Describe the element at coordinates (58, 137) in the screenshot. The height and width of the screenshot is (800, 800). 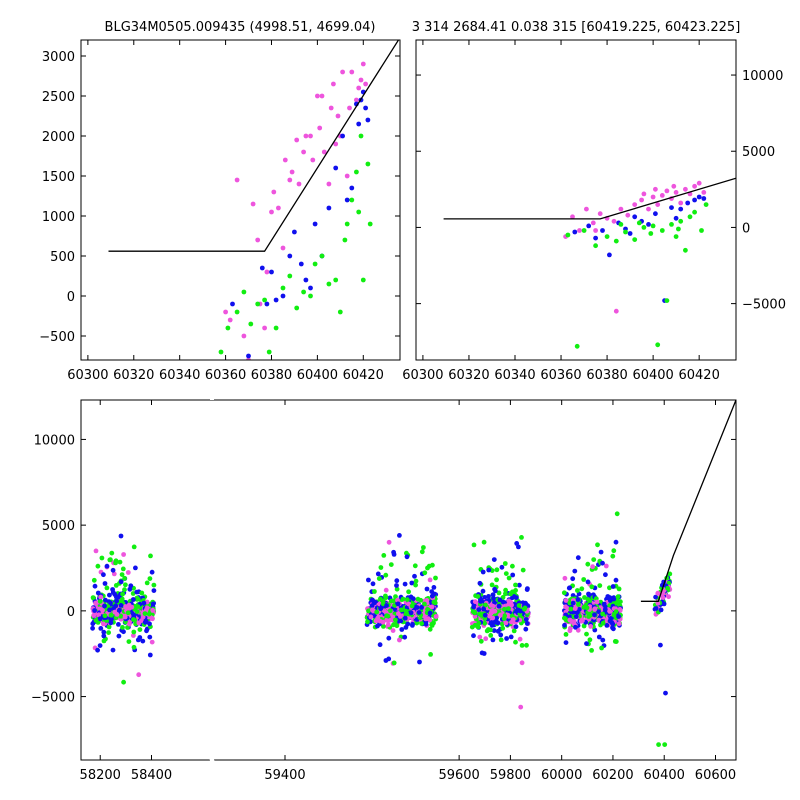
I see `y-tick-label: 2000` at that location.